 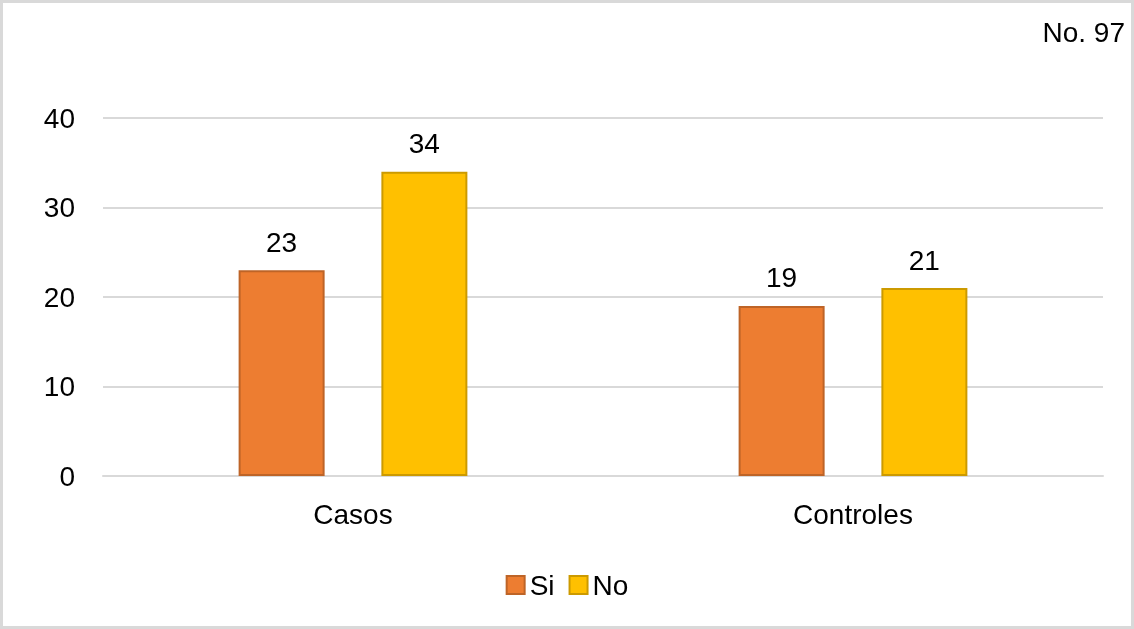 I want to click on data-label: 23, so click(x=282, y=242).